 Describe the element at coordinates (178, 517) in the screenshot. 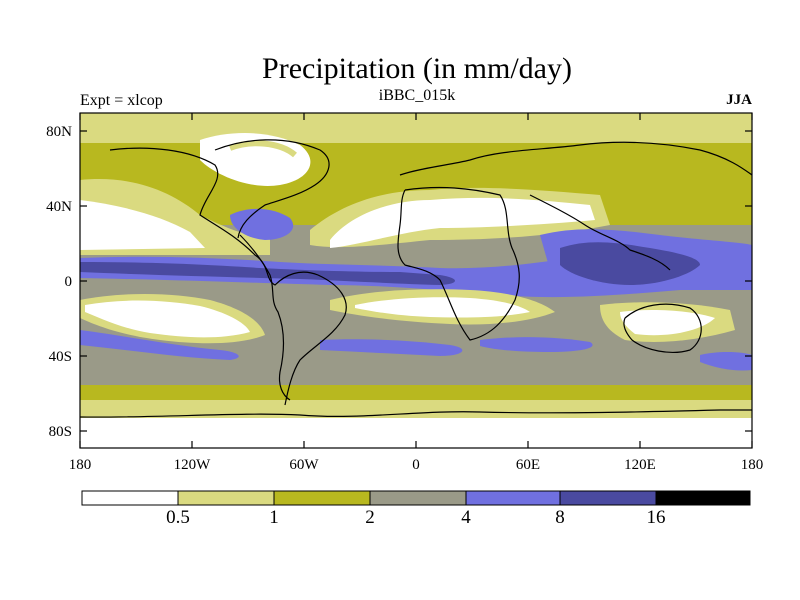

I see `colorbar-label-0: 0.5` at that location.